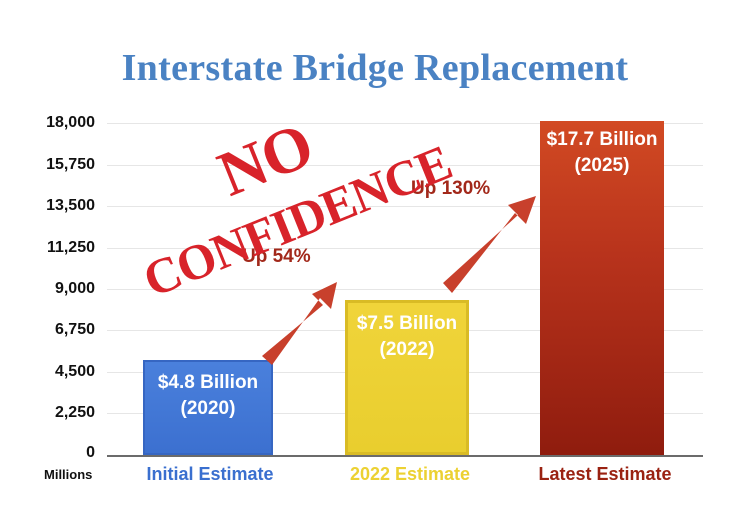 The height and width of the screenshot is (527, 750). What do you see at coordinates (70, 205) in the screenshot?
I see `y-tick-label: 13,500` at bounding box center [70, 205].